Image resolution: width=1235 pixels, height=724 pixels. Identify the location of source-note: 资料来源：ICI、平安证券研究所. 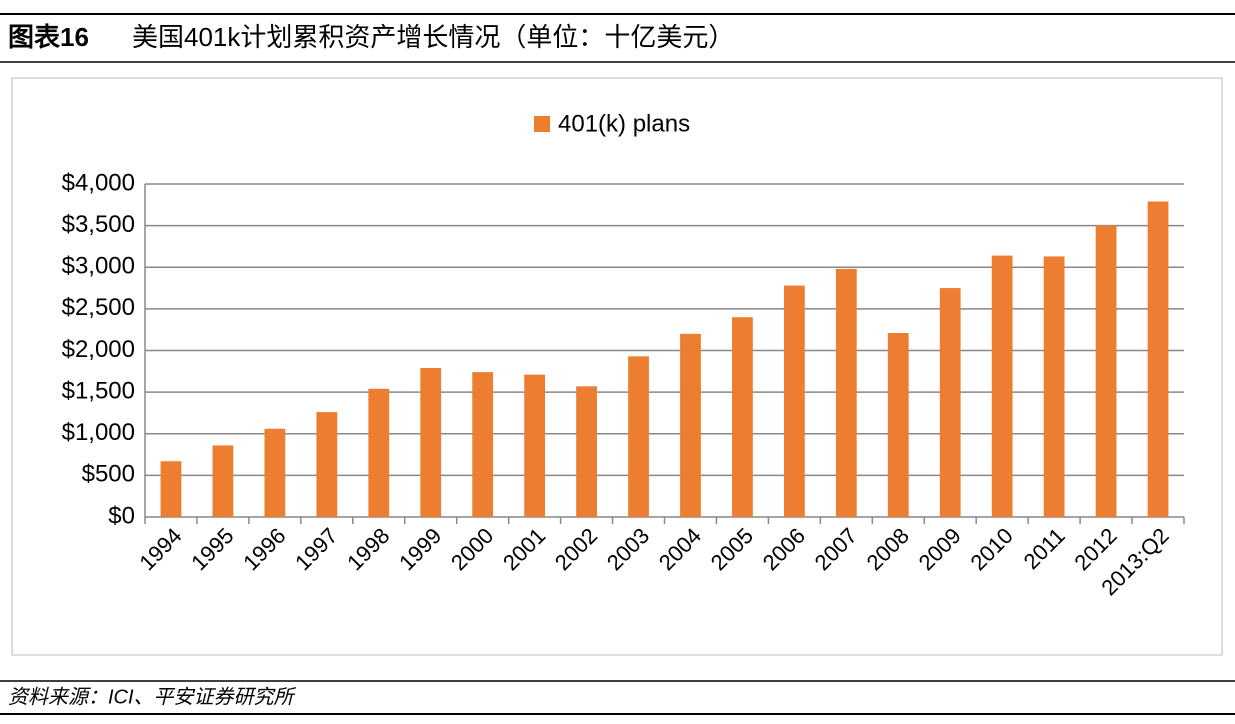
(152, 697).